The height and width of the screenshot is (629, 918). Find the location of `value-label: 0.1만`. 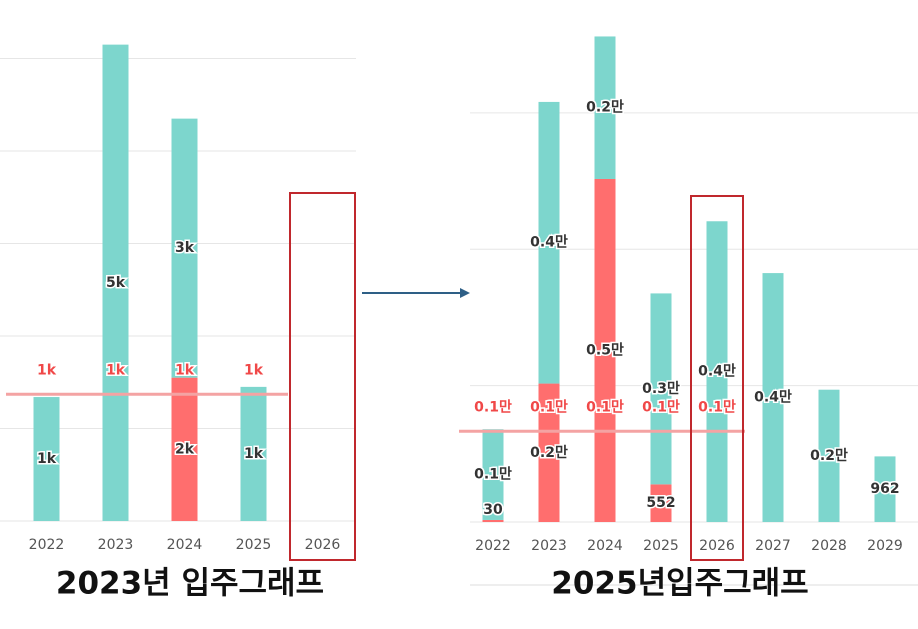

value-label: 0.1만 is located at coordinates (493, 475).